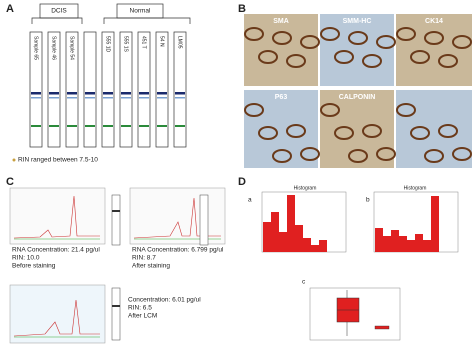 This screenshot has width=474, height=350. Describe the element at coordinates (434, 21) in the screenshot. I see `stain-label: CK14` at that location.